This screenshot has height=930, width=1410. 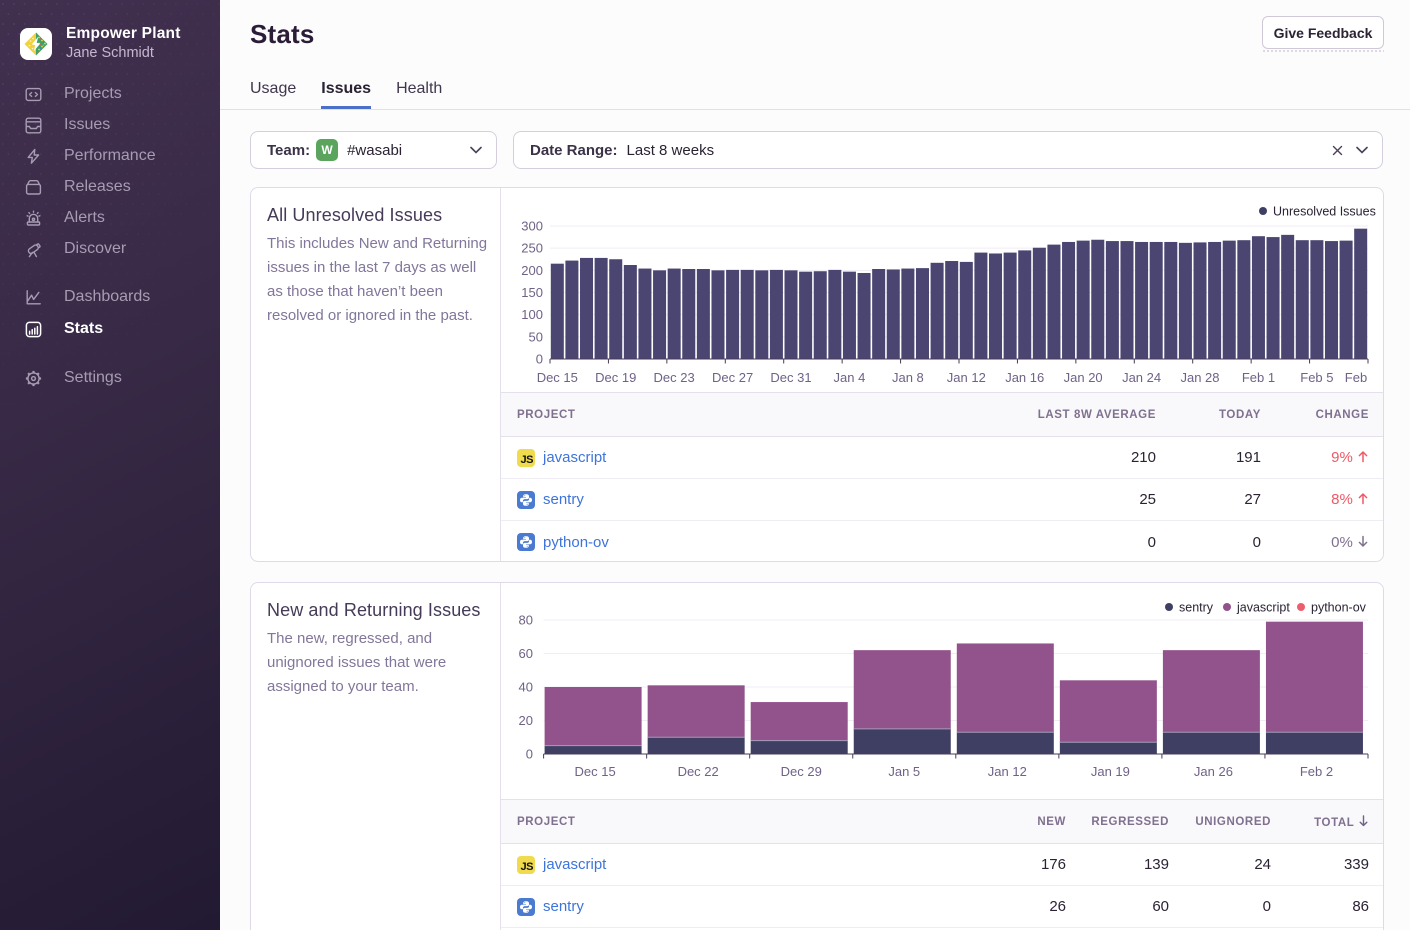 I want to click on svg-text: Feb 5, so click(x=1316, y=377).